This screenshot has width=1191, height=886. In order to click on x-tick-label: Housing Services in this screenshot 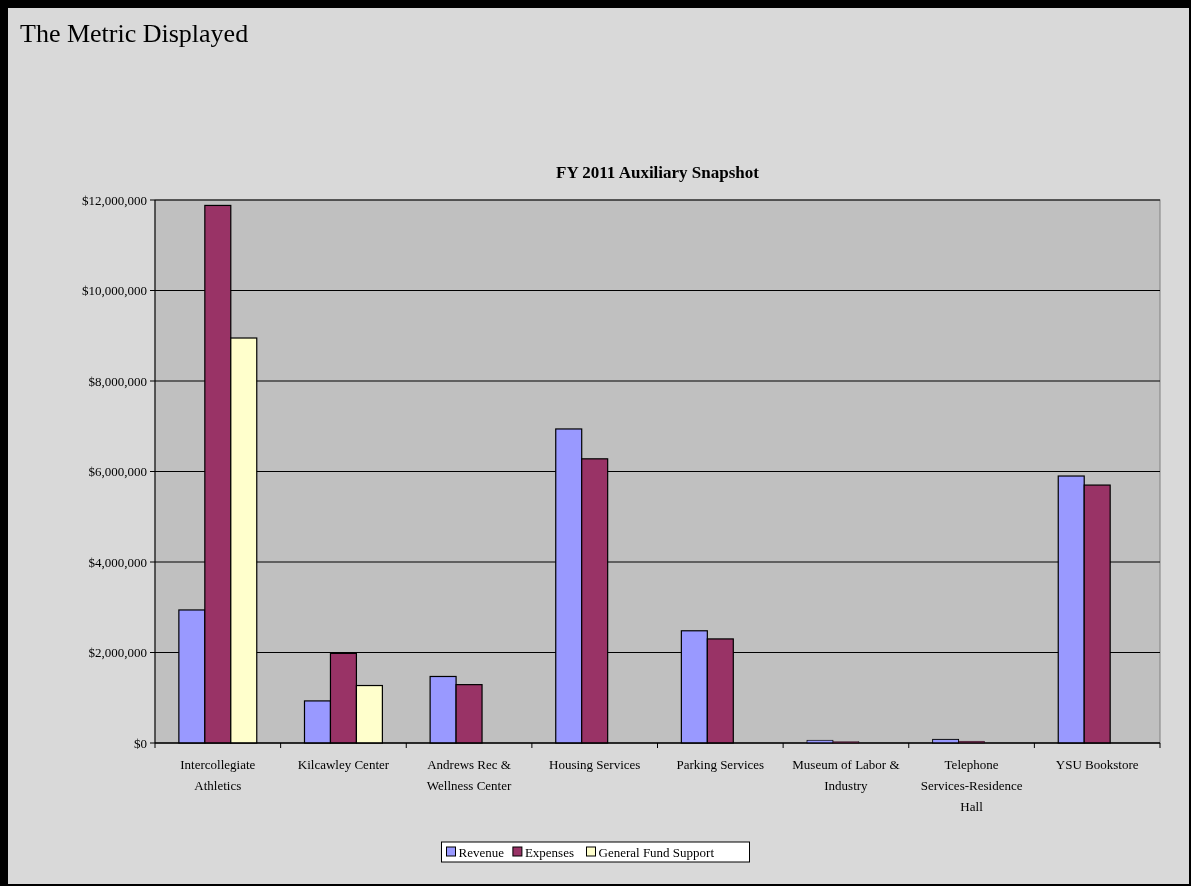, I will do `click(595, 764)`.